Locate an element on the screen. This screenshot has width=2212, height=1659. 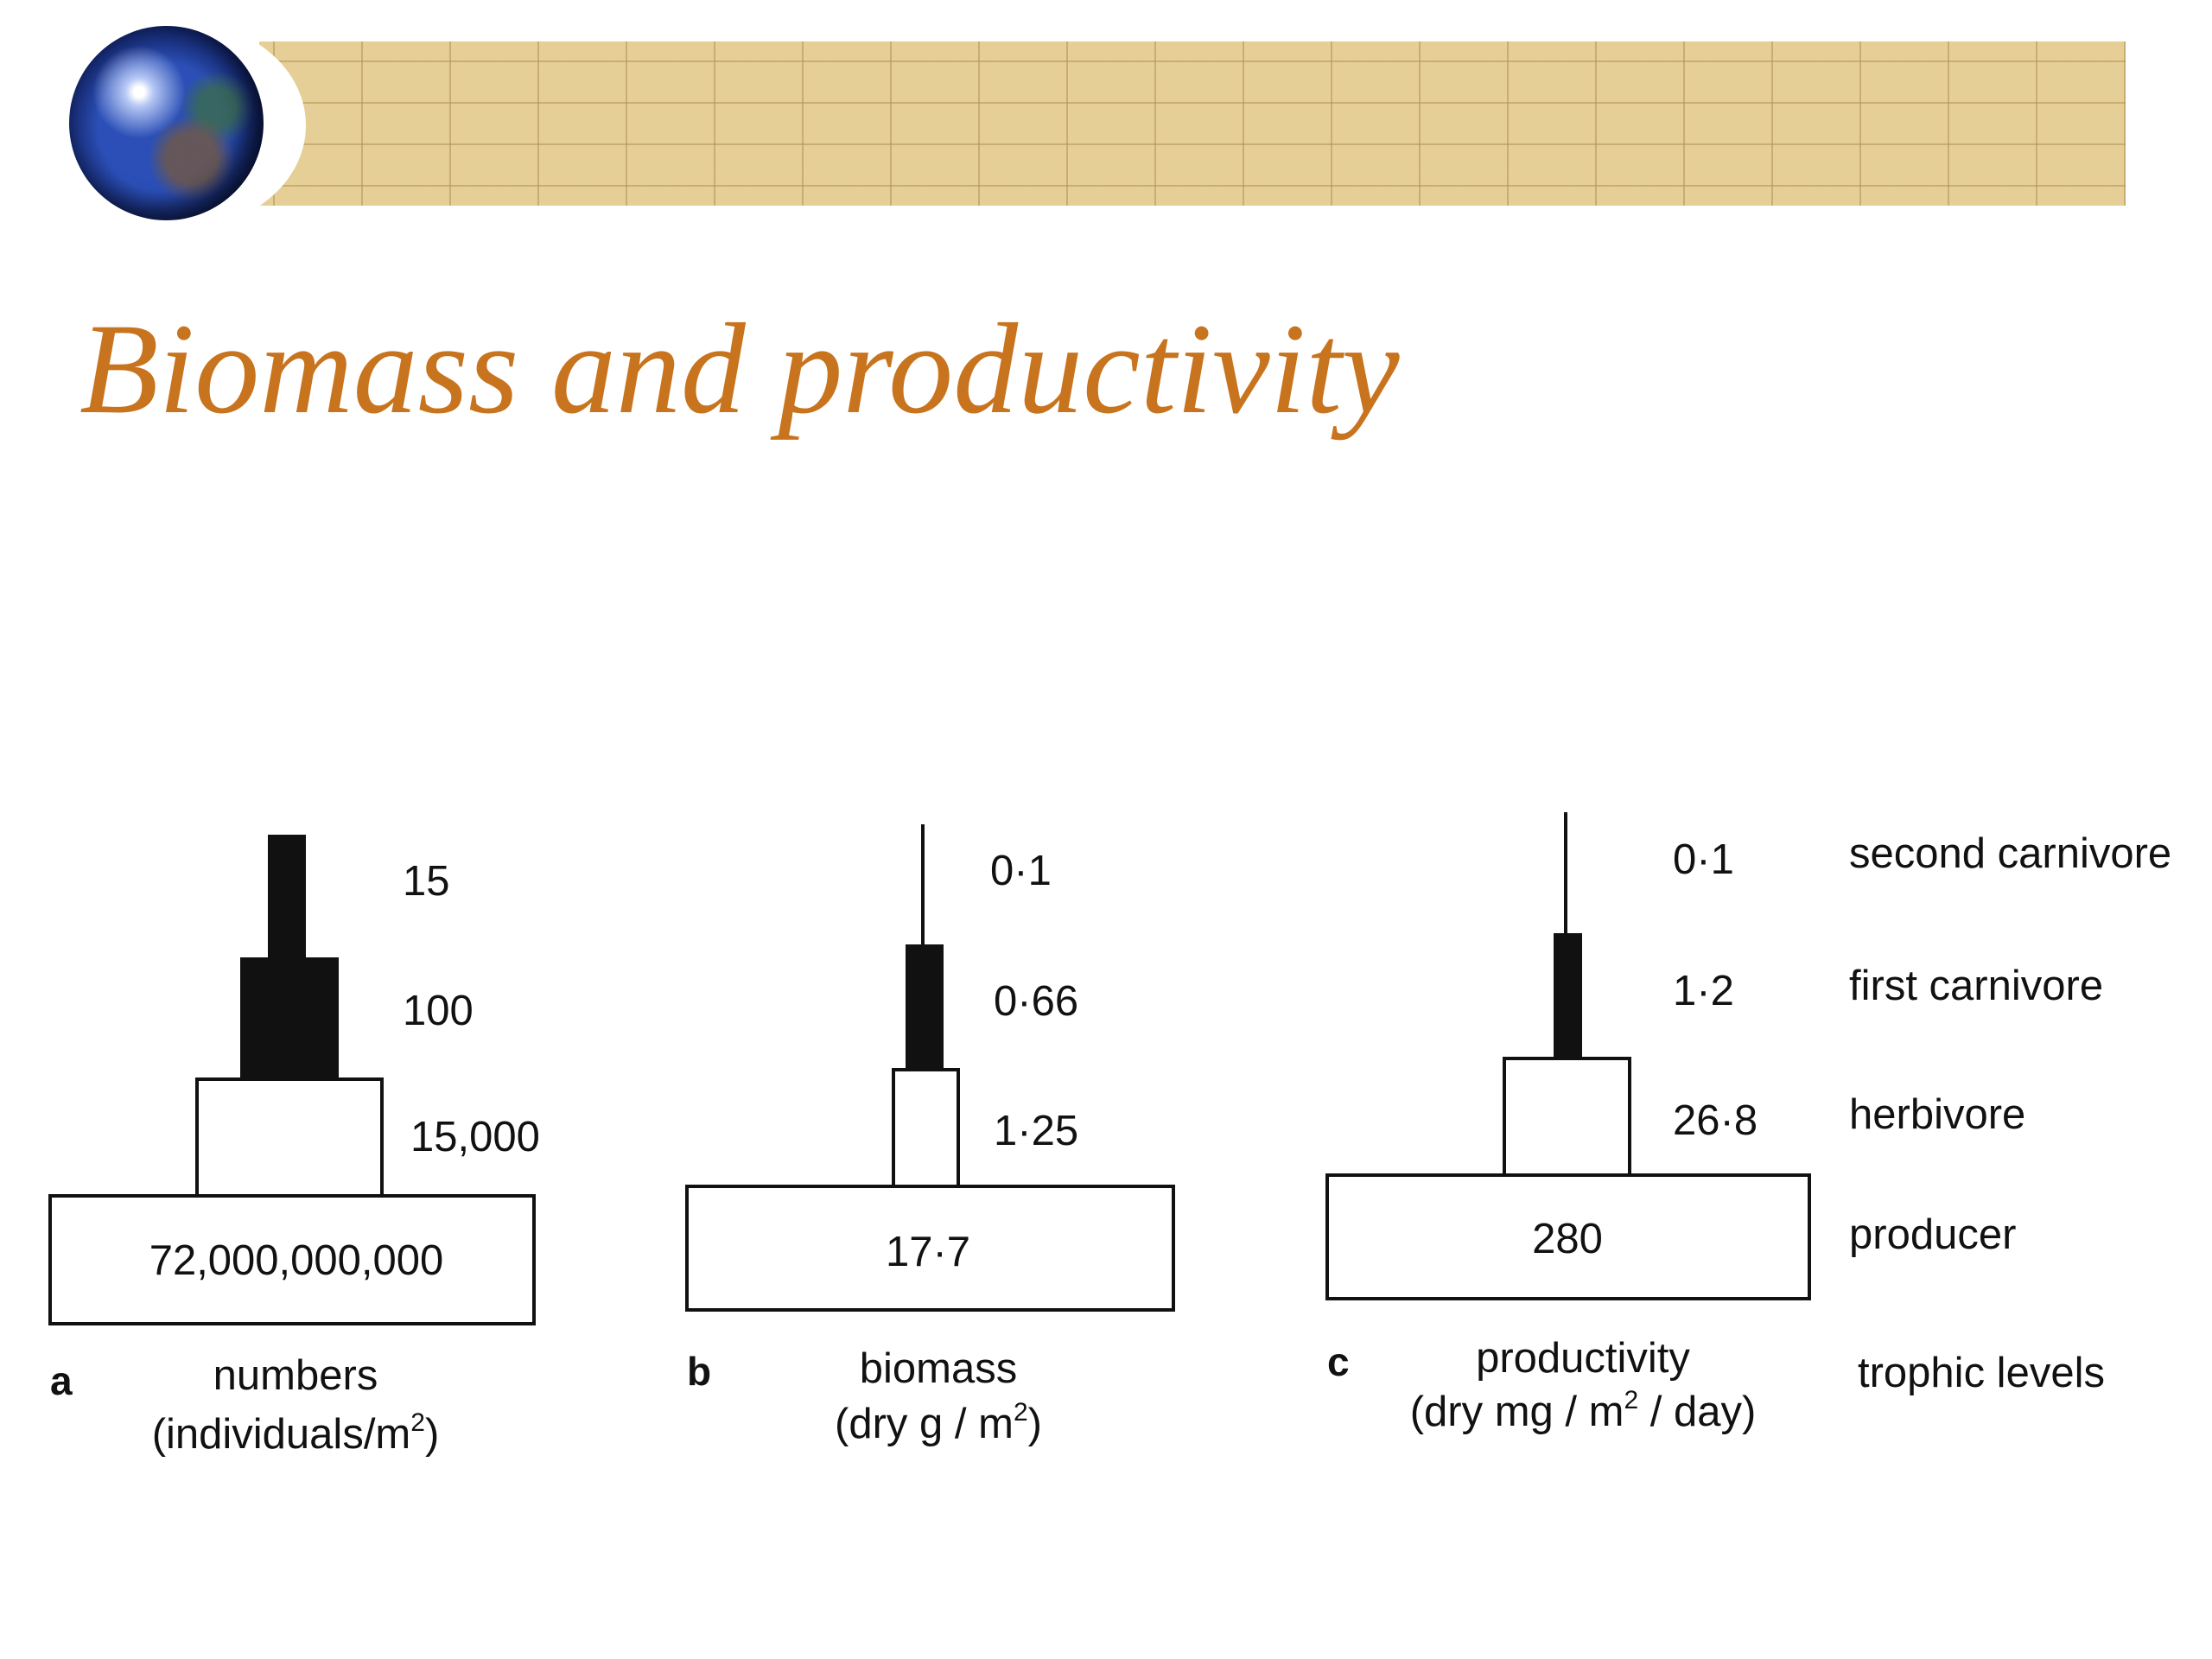
pyramid-c-caption-line1: productivity is located at coordinates (1583, 1358).